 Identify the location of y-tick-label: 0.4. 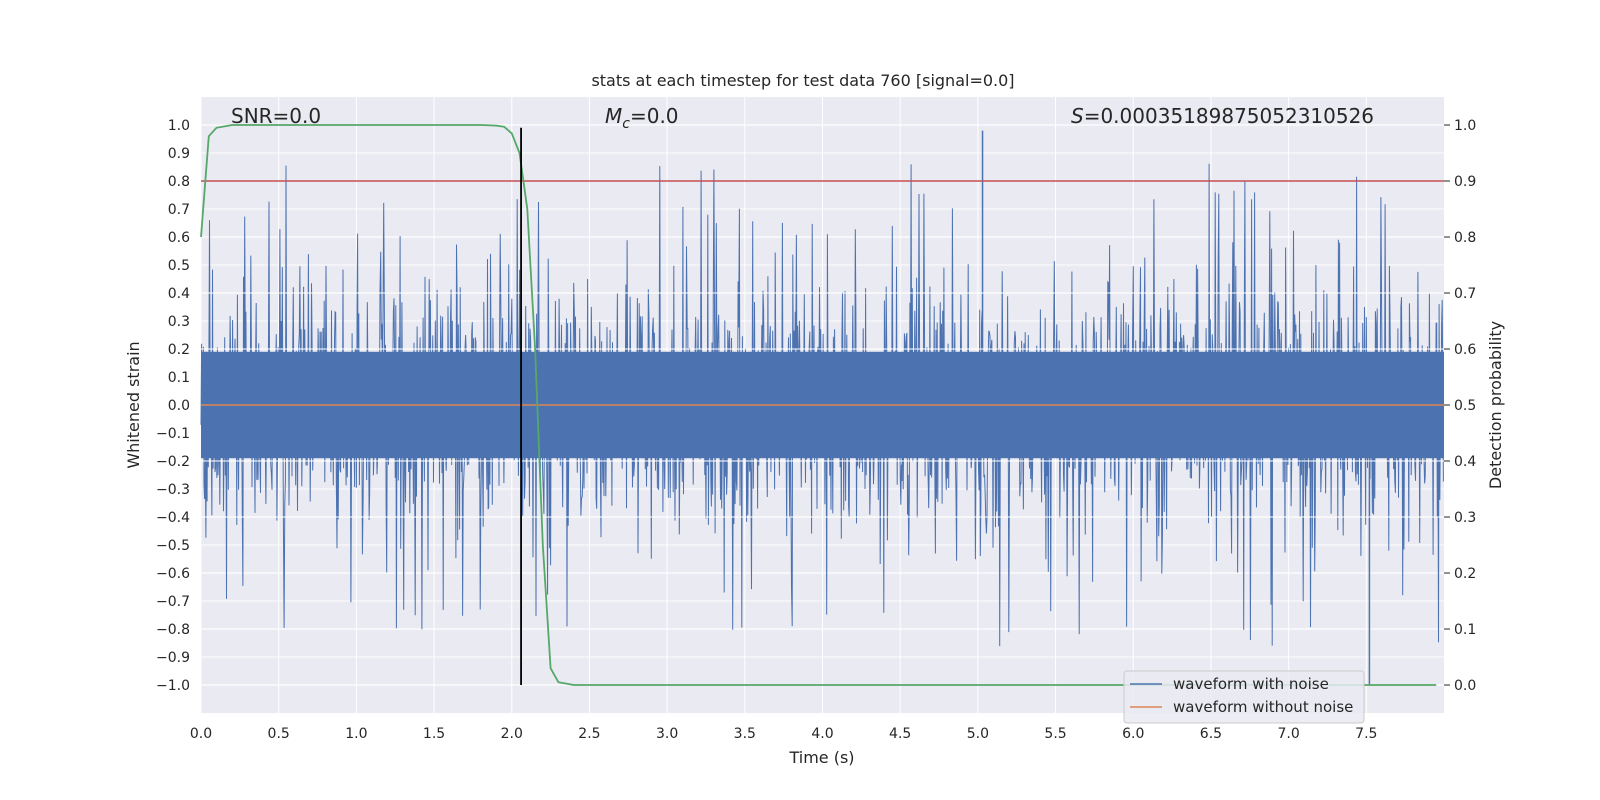
(179, 294).